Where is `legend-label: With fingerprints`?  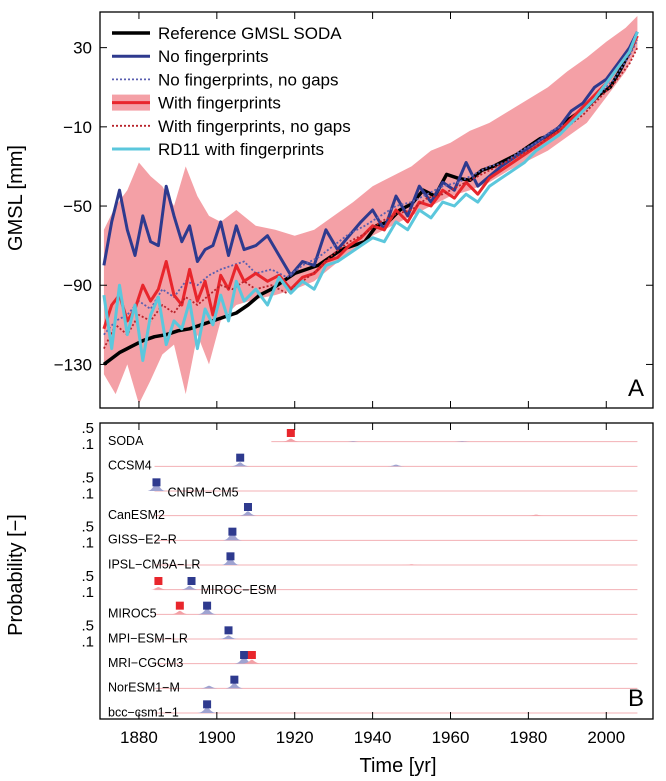 legend-label: With fingerprints is located at coordinates (219, 103).